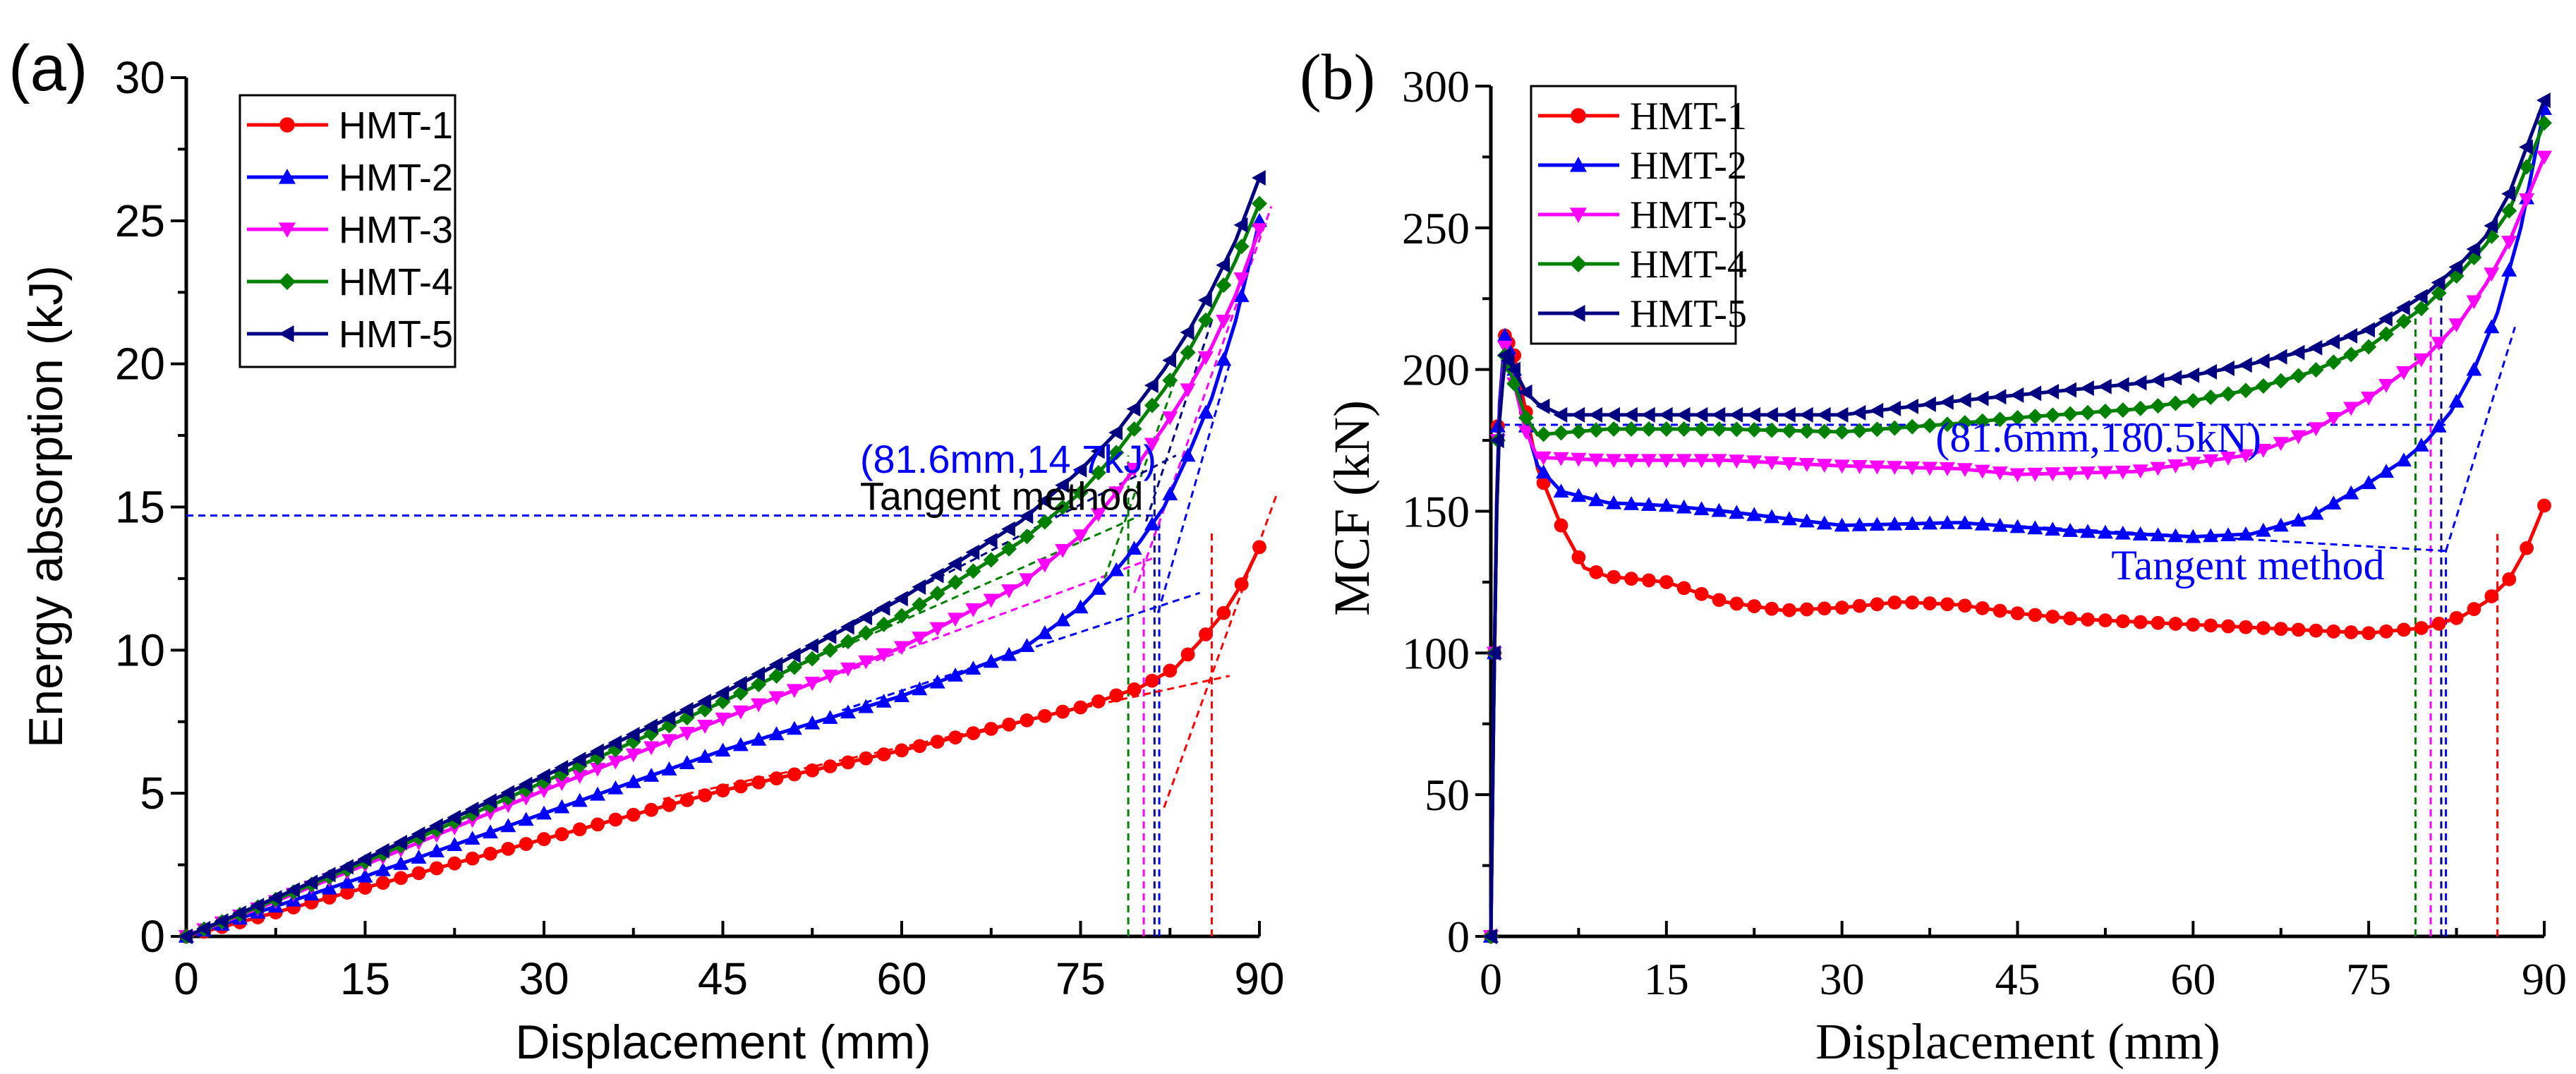 The image size is (2576, 1074). I want to click on y-tick-label: 20, so click(140, 364).